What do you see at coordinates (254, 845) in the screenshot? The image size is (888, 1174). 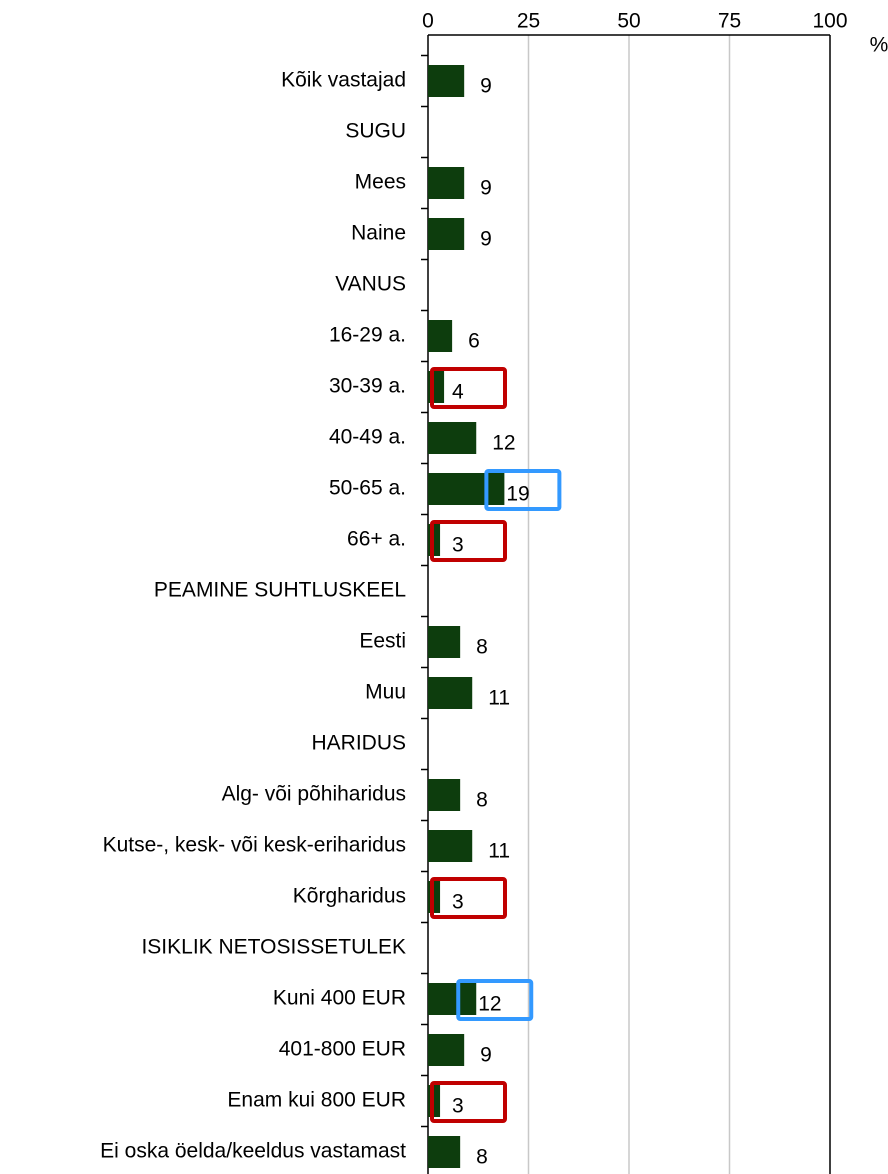 I see `y-tick-label: Kutse-, kesk- või kesk-eriharidus` at bounding box center [254, 845].